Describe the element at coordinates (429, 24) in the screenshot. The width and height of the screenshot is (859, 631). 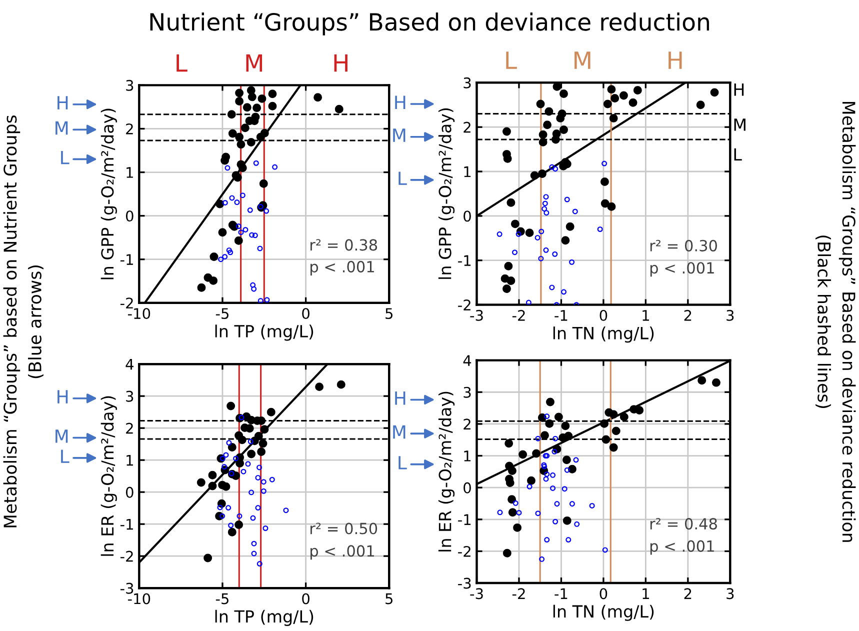
I see `text: Nutrient “Groups” Based on deviance reduction` at that location.